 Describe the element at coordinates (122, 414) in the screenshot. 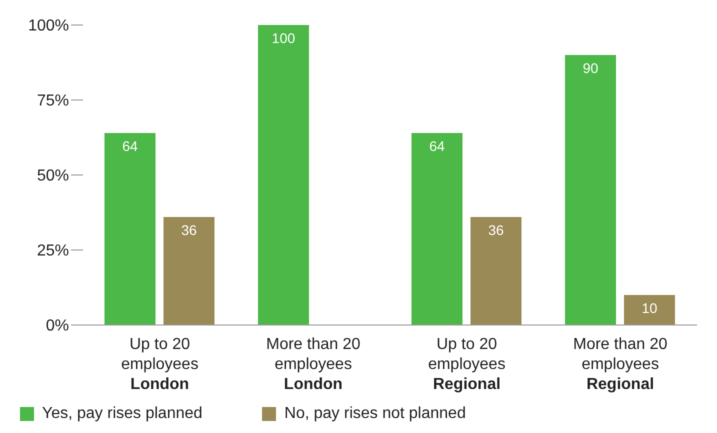

I see `legend-label: Yes, pay rises planned` at that location.